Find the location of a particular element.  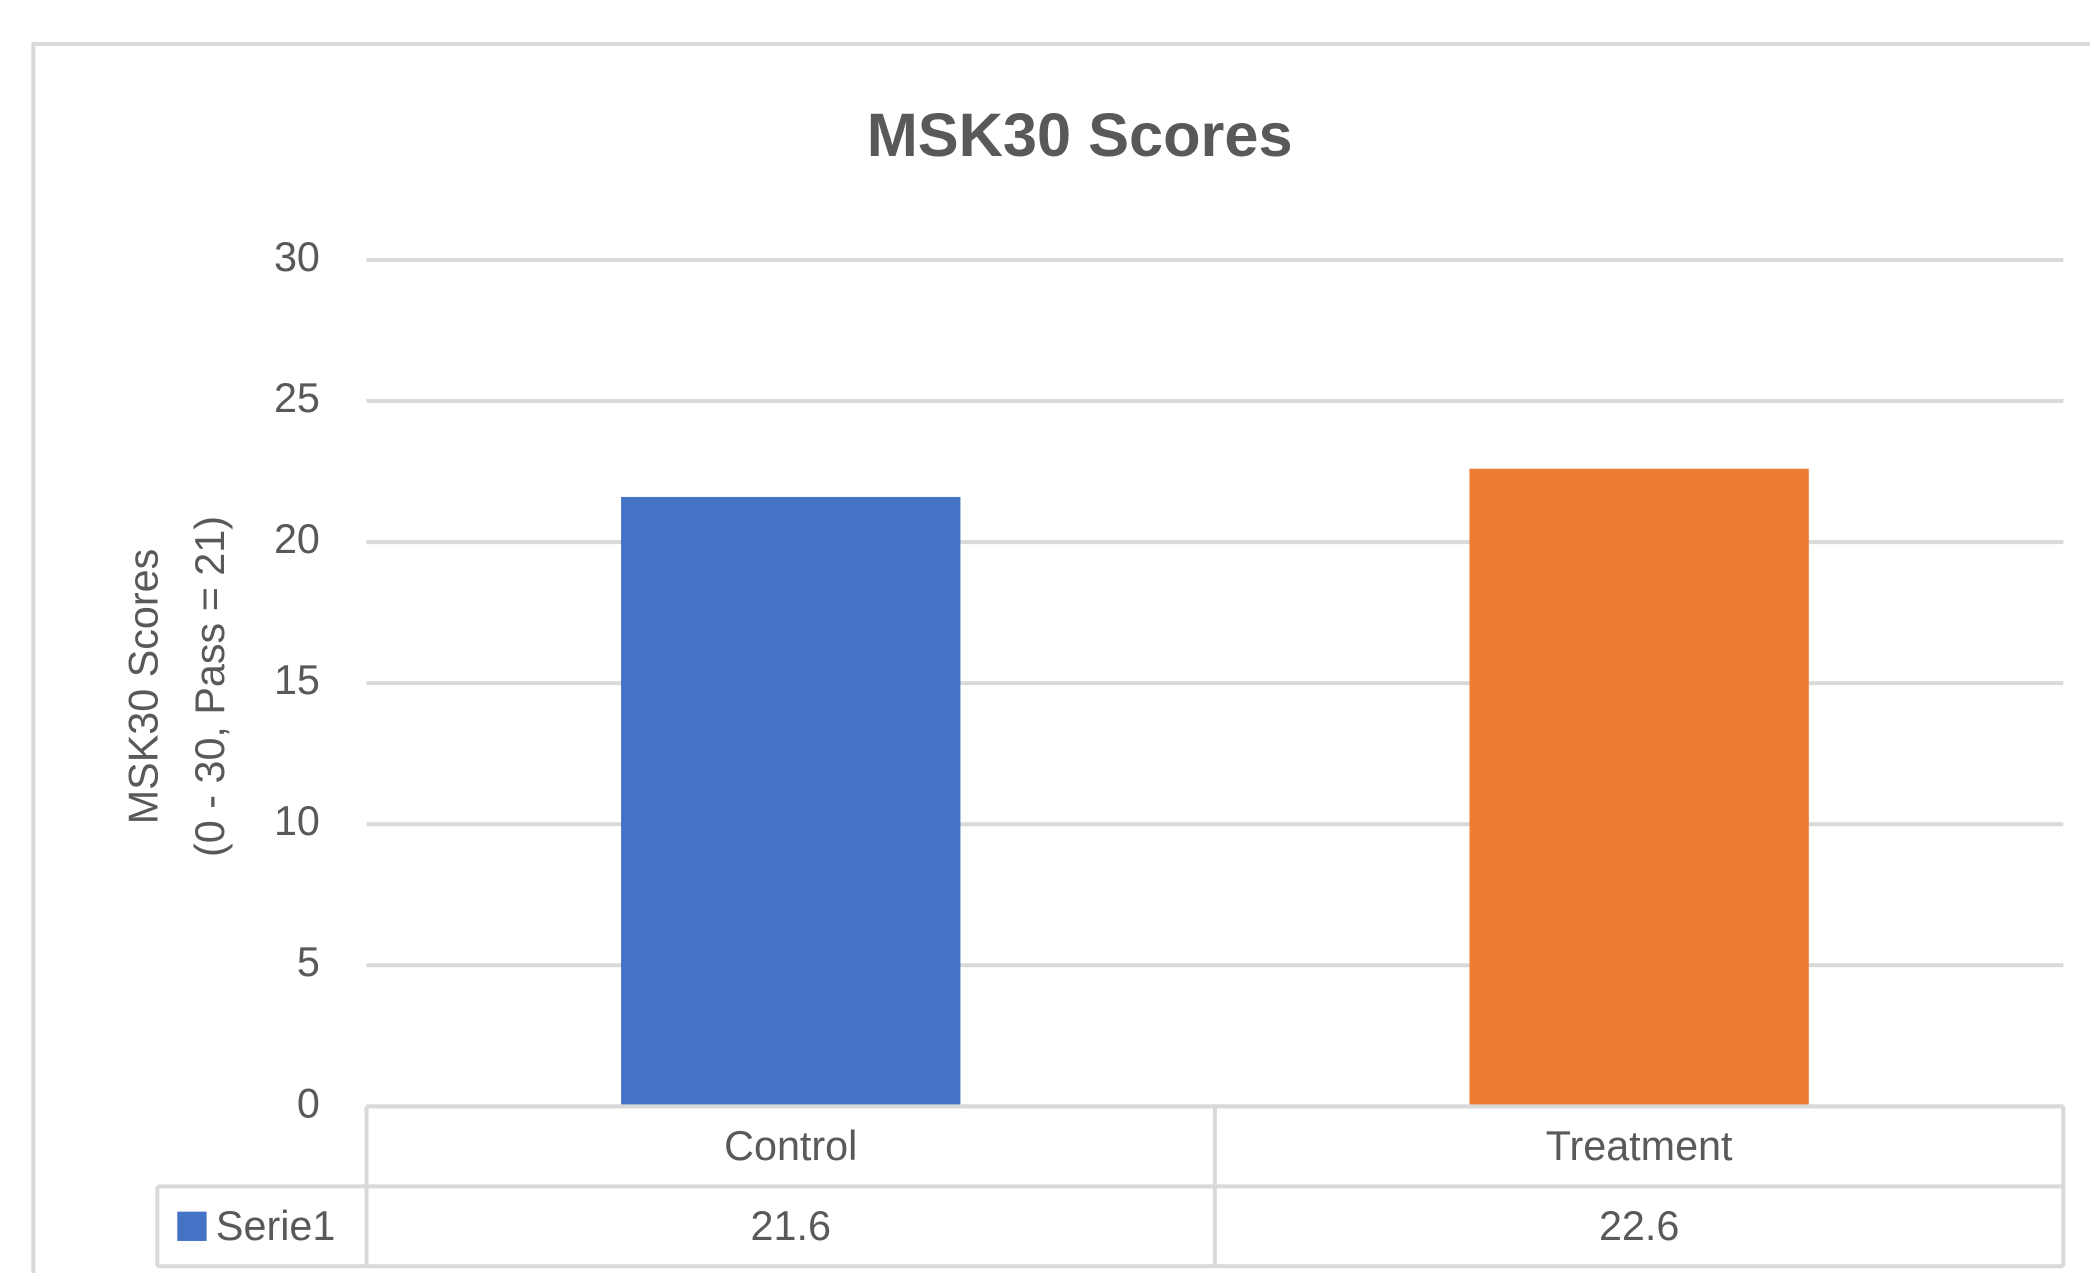

y-tick-label: 0 is located at coordinates (308, 1103).